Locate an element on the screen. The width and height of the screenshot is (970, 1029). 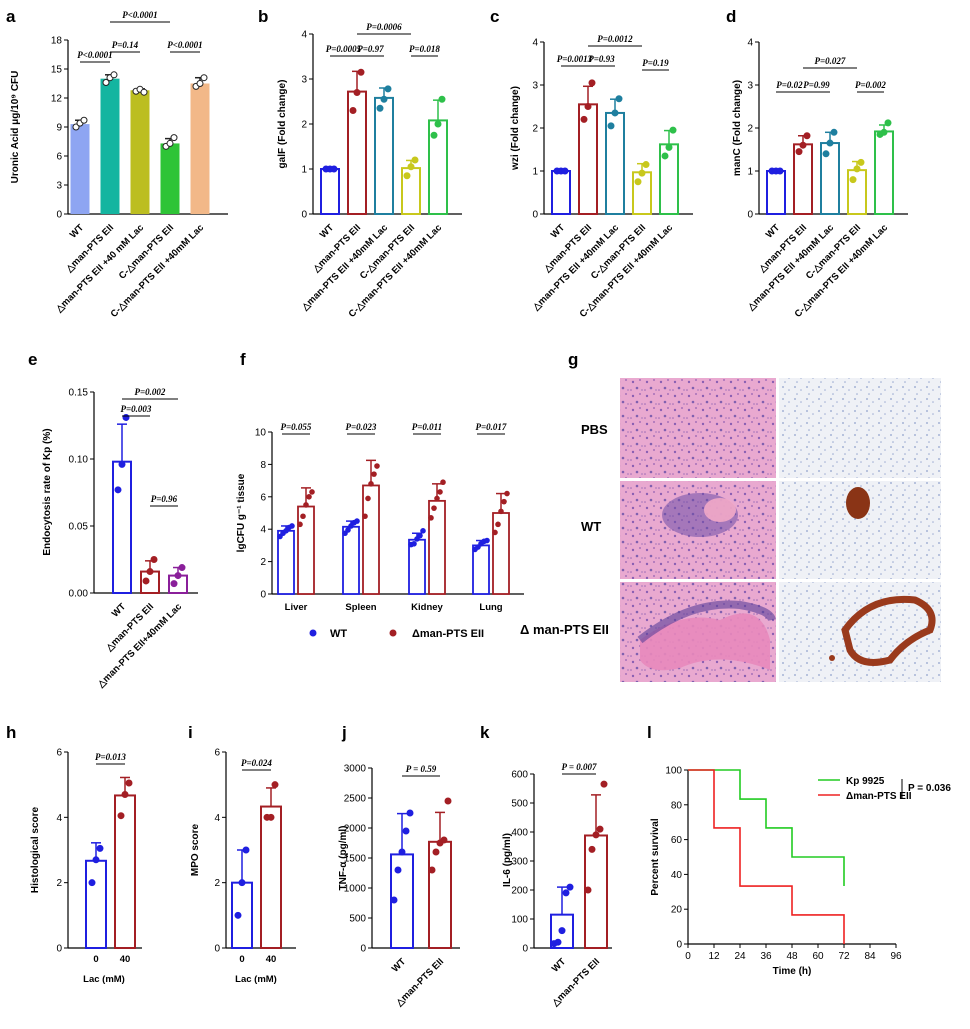
y-tick-label: 60 is located at coordinates (677, 840).